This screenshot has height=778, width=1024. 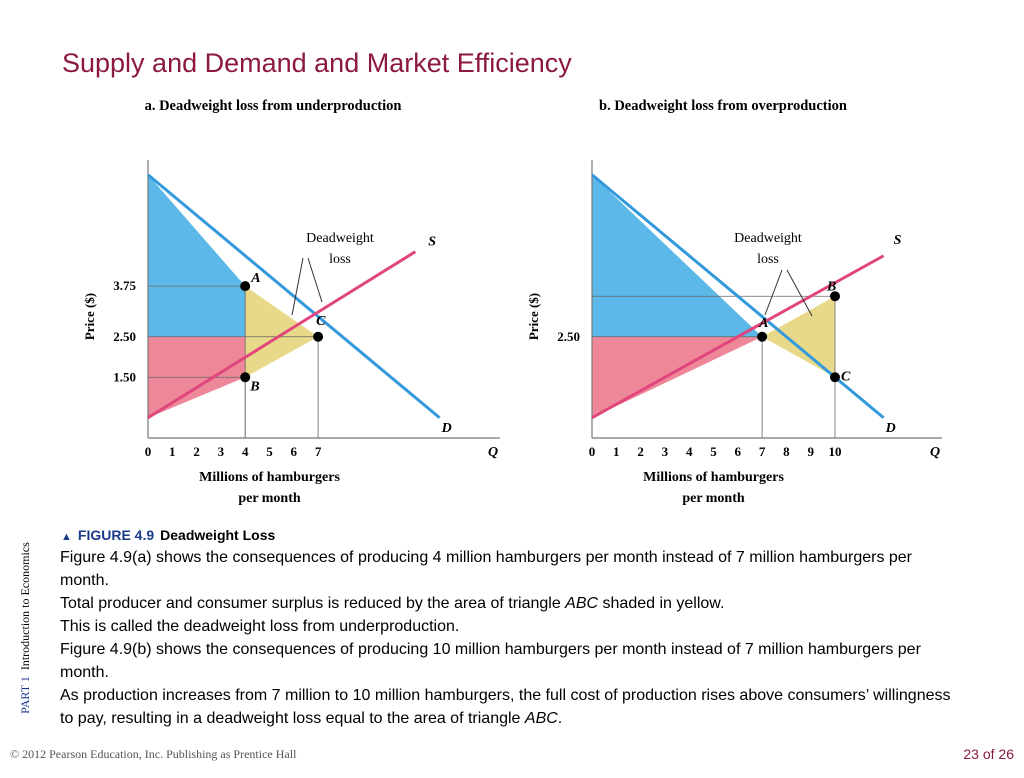 What do you see at coordinates (317, 63) in the screenshot?
I see `slide-title: Supply and Demand and Market Efficiency` at bounding box center [317, 63].